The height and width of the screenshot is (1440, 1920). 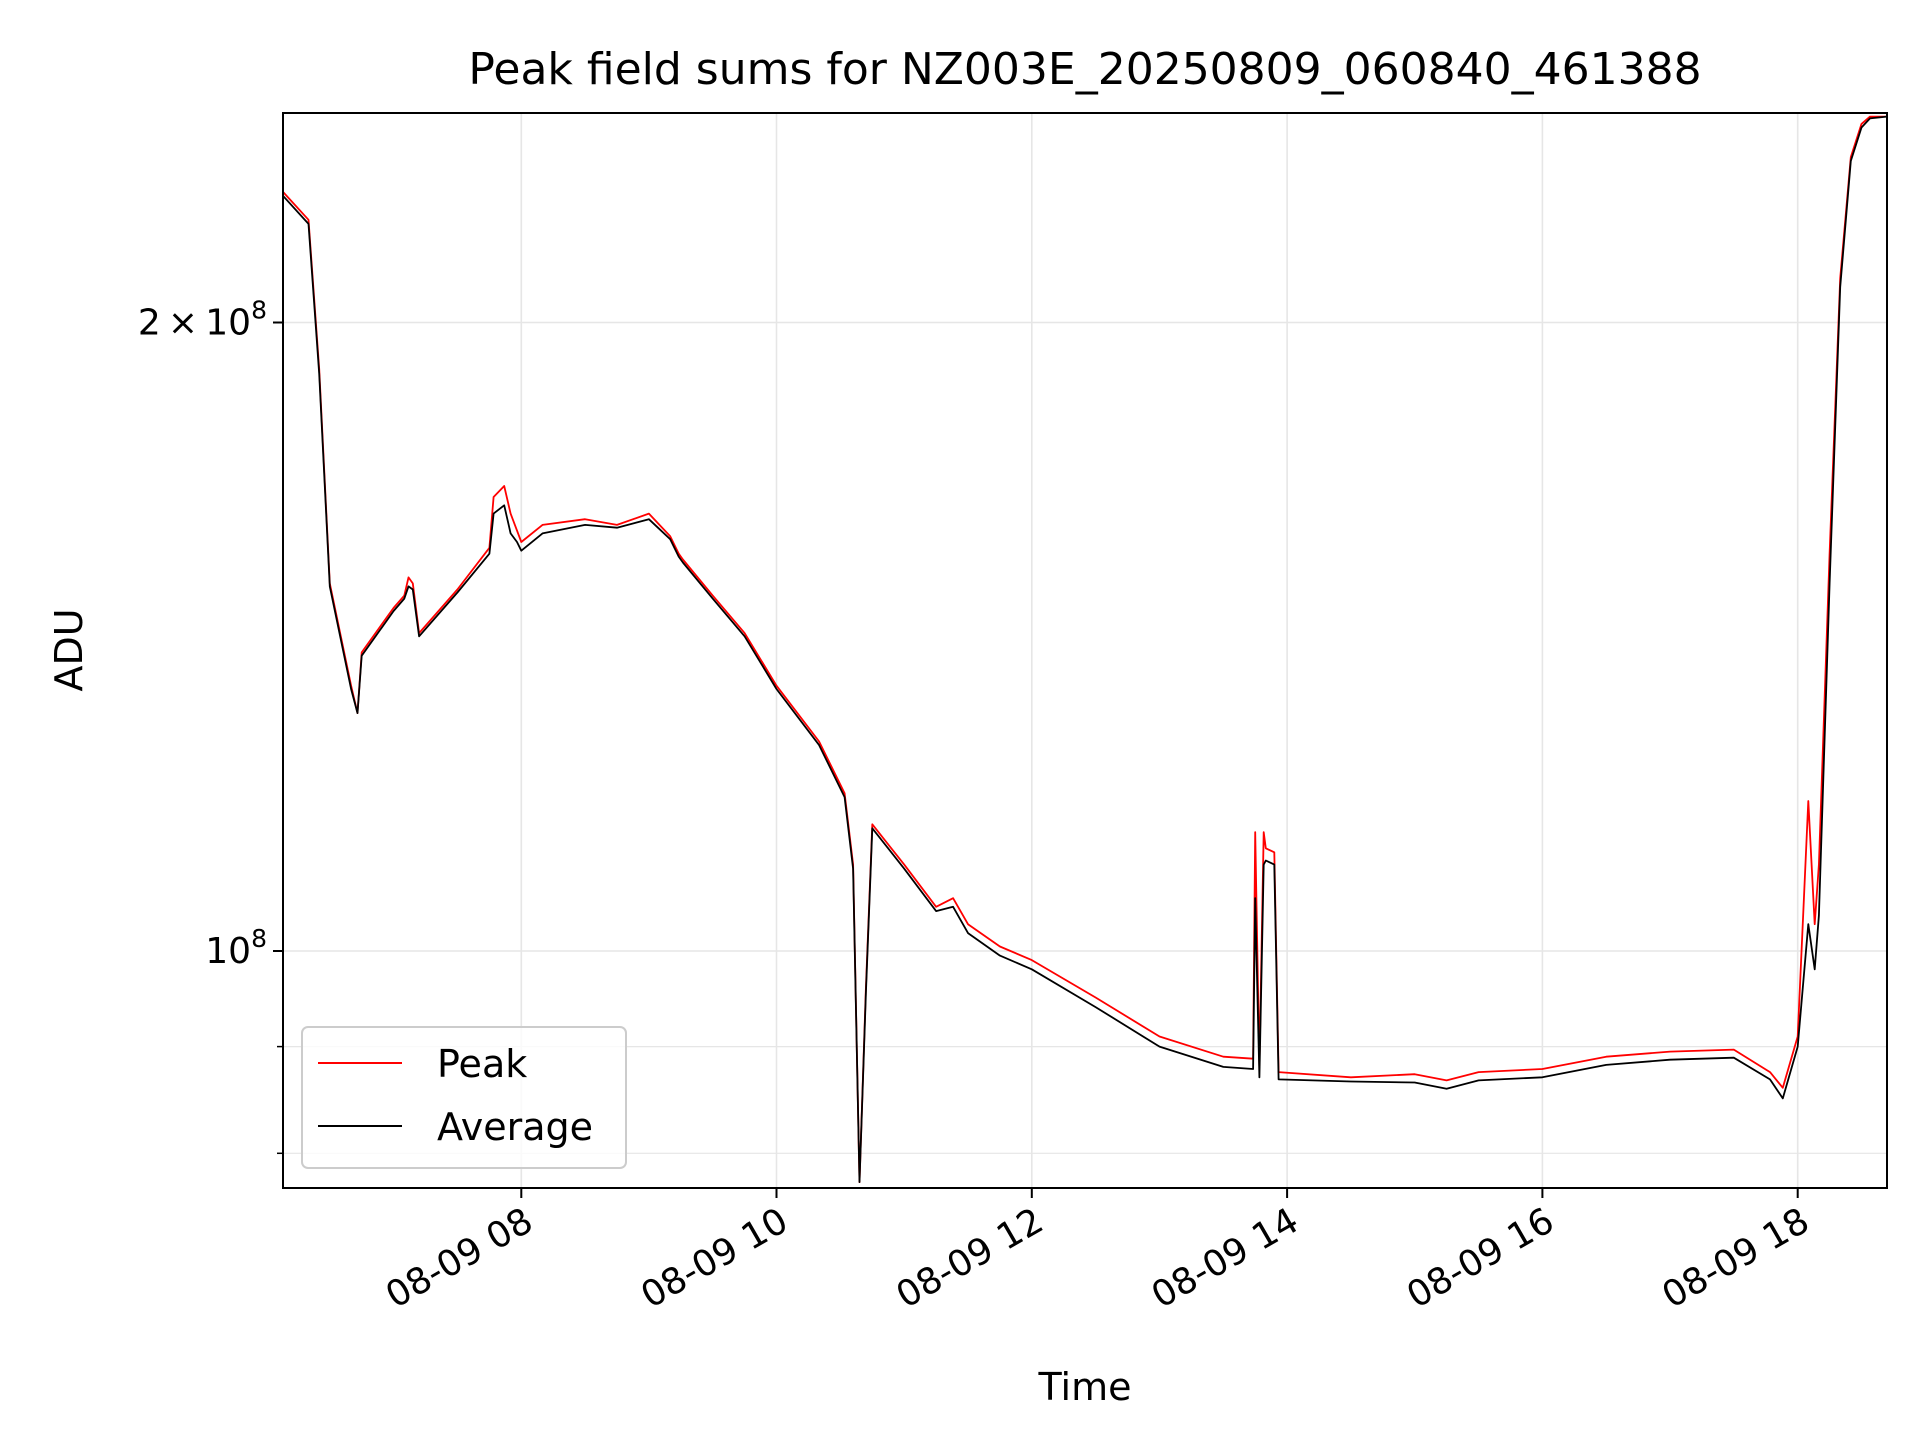 What do you see at coordinates (202, 320) in the screenshot?
I see `y-tick-label: 2 × 10⁸` at bounding box center [202, 320].